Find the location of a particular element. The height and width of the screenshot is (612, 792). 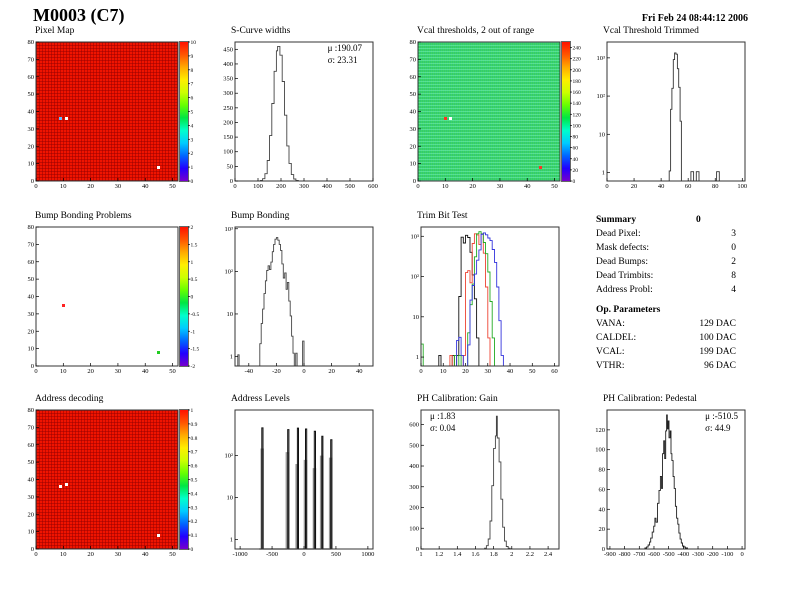

panel-title-scurve: S-Curve widths is located at coordinates (261, 31).